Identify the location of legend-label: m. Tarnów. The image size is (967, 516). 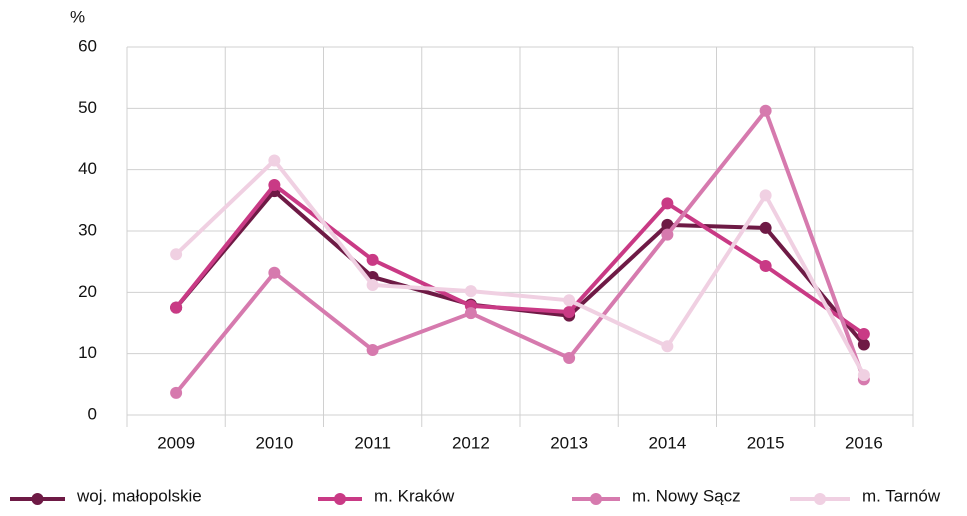
(901, 495).